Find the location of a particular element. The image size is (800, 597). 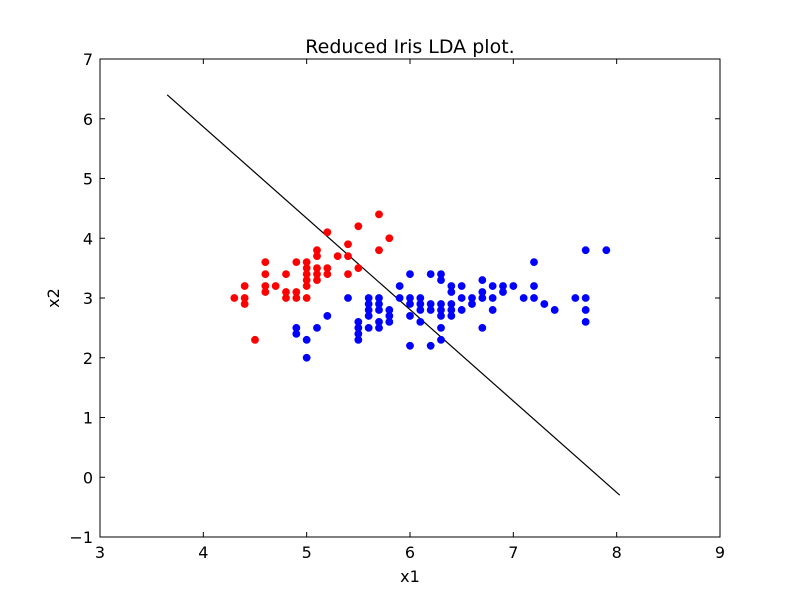

y-tick-label: 5 is located at coordinates (88, 179).